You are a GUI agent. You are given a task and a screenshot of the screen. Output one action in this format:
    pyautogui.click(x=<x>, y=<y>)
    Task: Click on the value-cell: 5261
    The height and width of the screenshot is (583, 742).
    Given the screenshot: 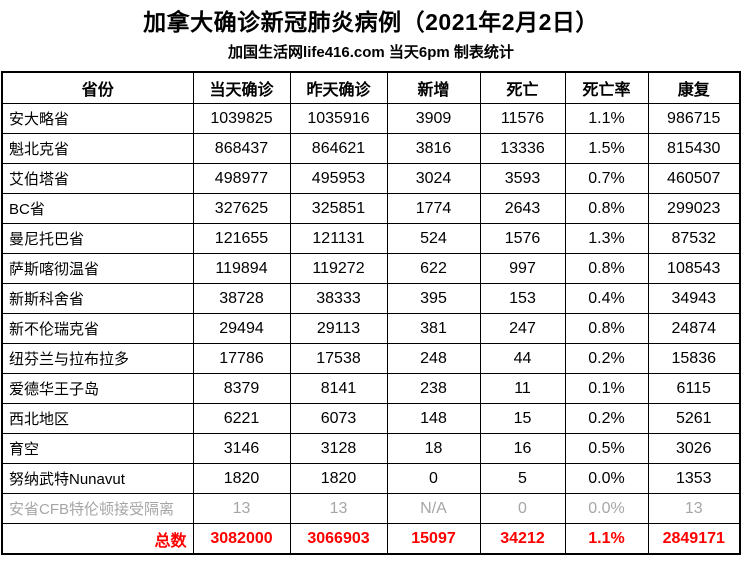 What is the action you would take?
    pyautogui.click(x=694, y=418)
    